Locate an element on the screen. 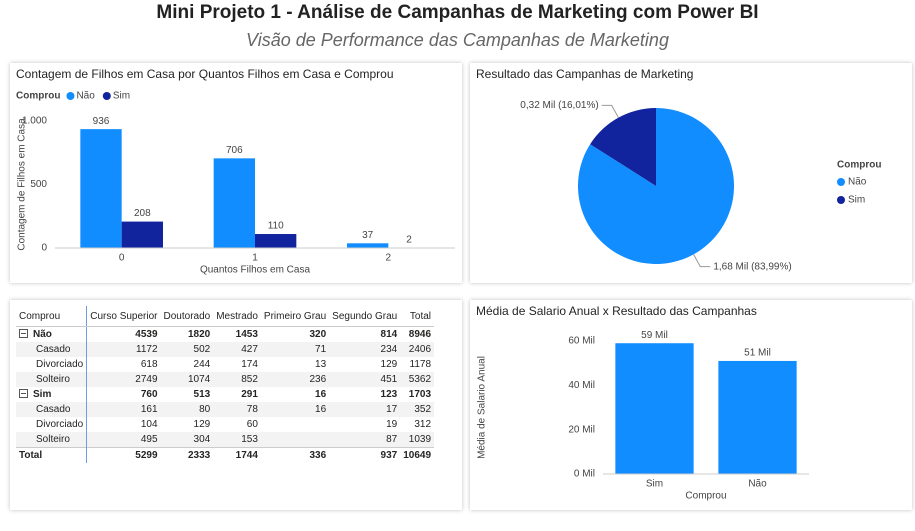 This screenshot has width=915, height=531. cell: 291 is located at coordinates (249, 394).